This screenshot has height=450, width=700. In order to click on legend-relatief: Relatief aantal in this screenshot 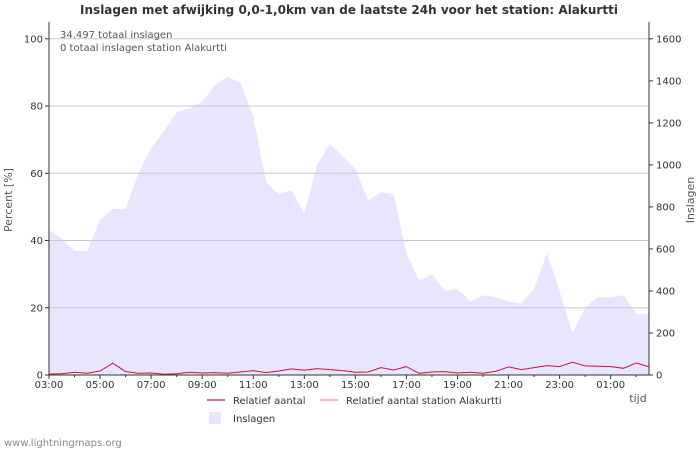, I will do `click(269, 401)`.